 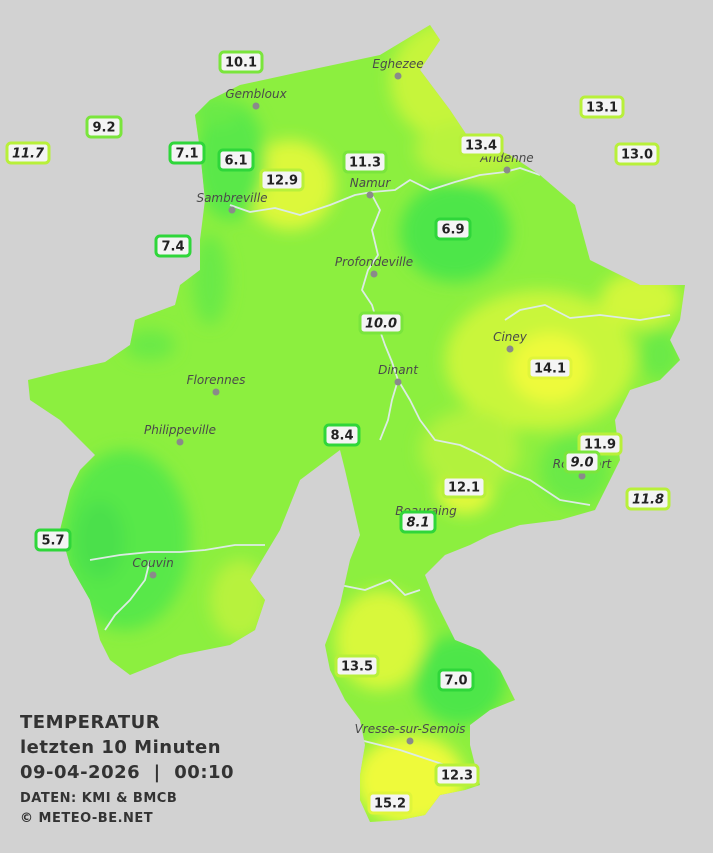 I want to click on station-reading: 7.0, so click(x=456, y=680).